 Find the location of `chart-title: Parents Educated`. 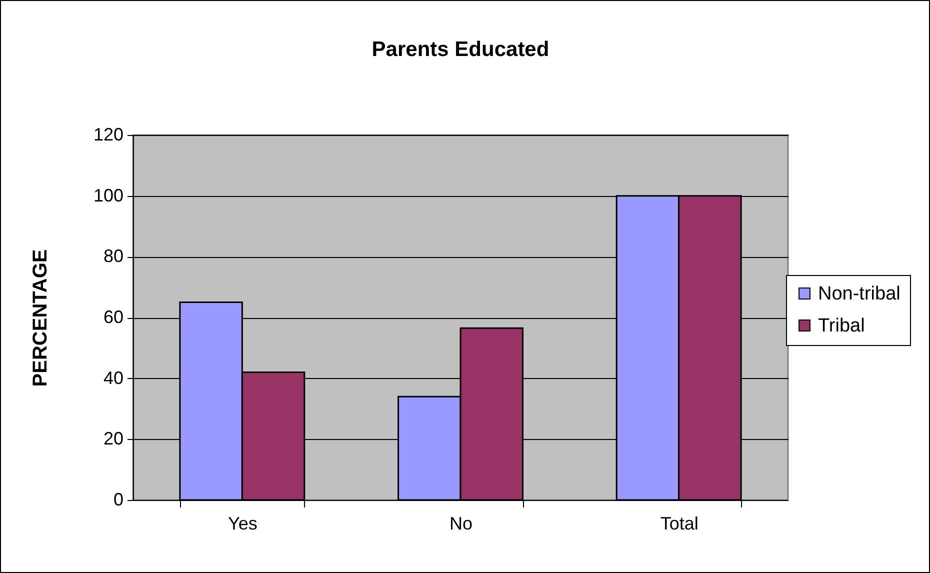

chart-title: Parents Educated is located at coordinates (461, 49).